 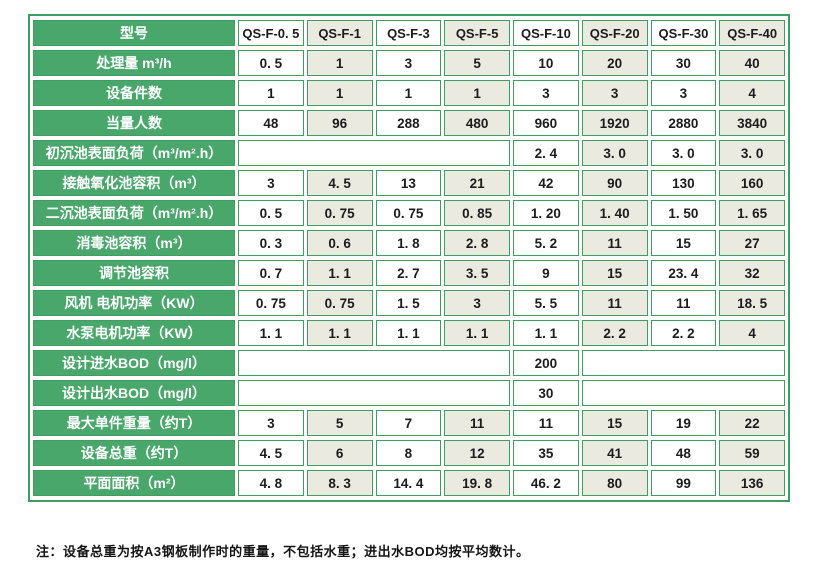 I want to click on table-cell: 12, so click(x=477, y=453).